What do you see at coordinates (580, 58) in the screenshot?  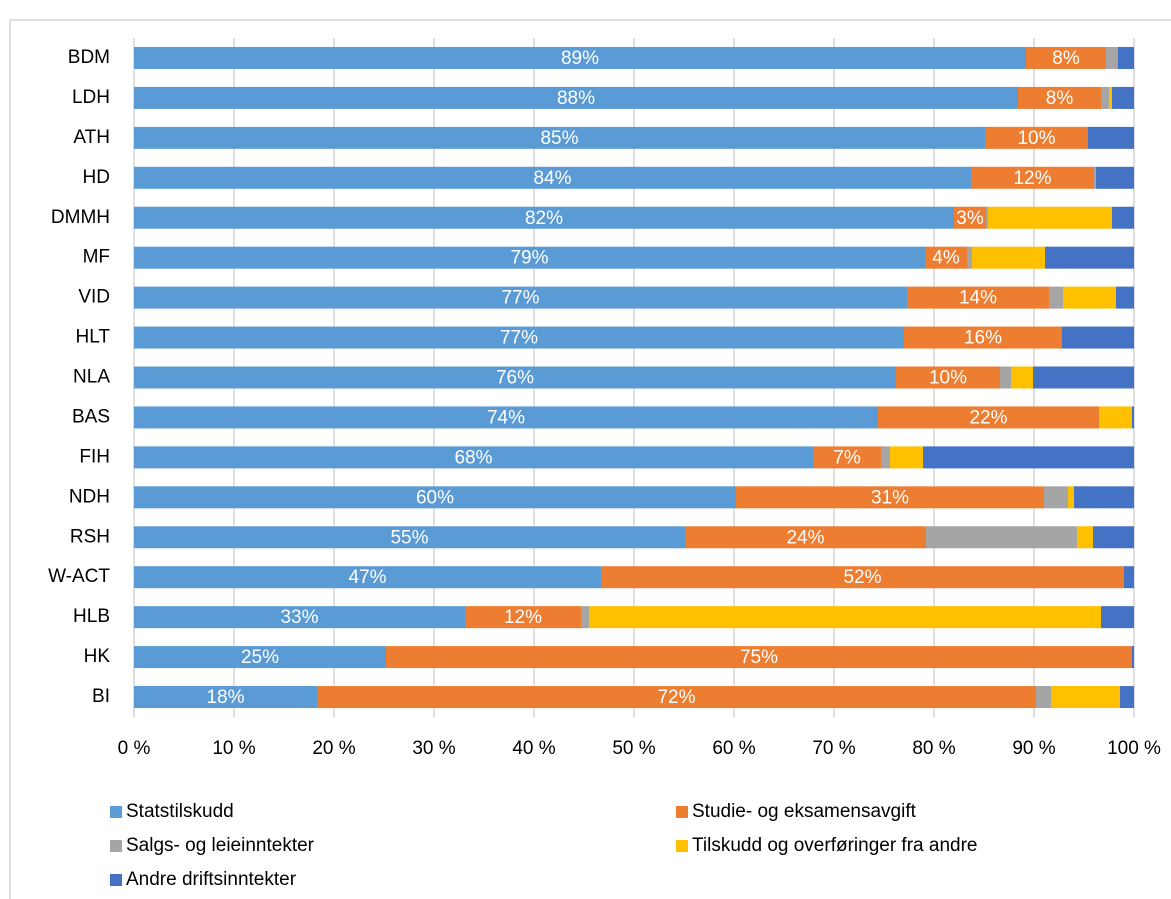 I see `data-label: 89%` at bounding box center [580, 58].